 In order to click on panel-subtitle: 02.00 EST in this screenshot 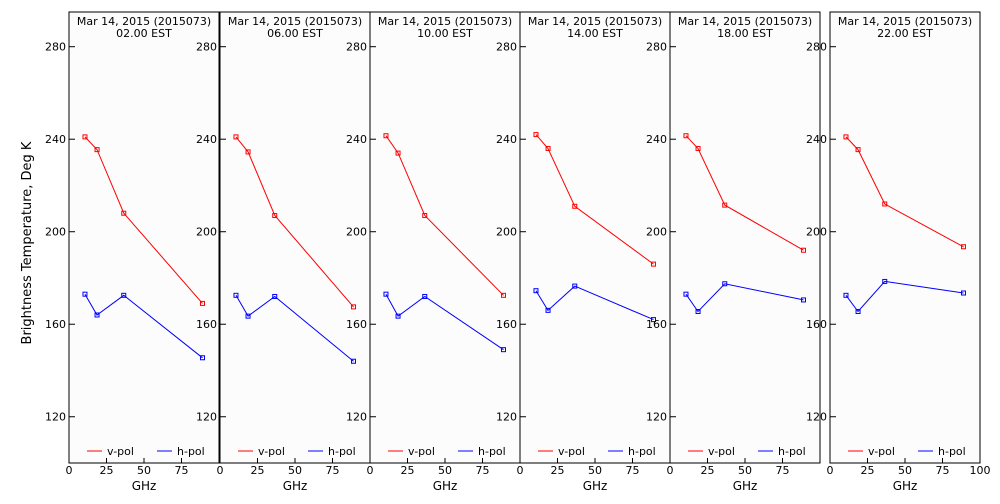, I will do `click(144, 33)`.